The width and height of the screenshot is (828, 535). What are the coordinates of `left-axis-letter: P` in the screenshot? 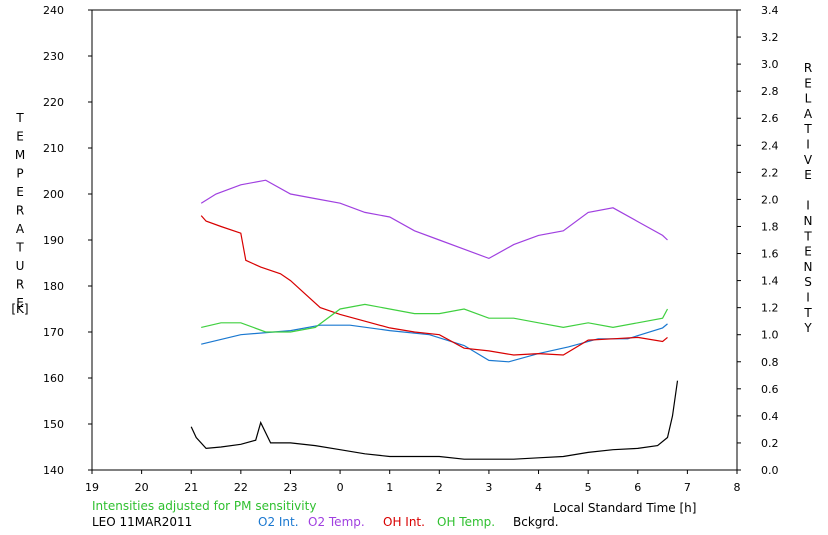 It's located at (19, 174).